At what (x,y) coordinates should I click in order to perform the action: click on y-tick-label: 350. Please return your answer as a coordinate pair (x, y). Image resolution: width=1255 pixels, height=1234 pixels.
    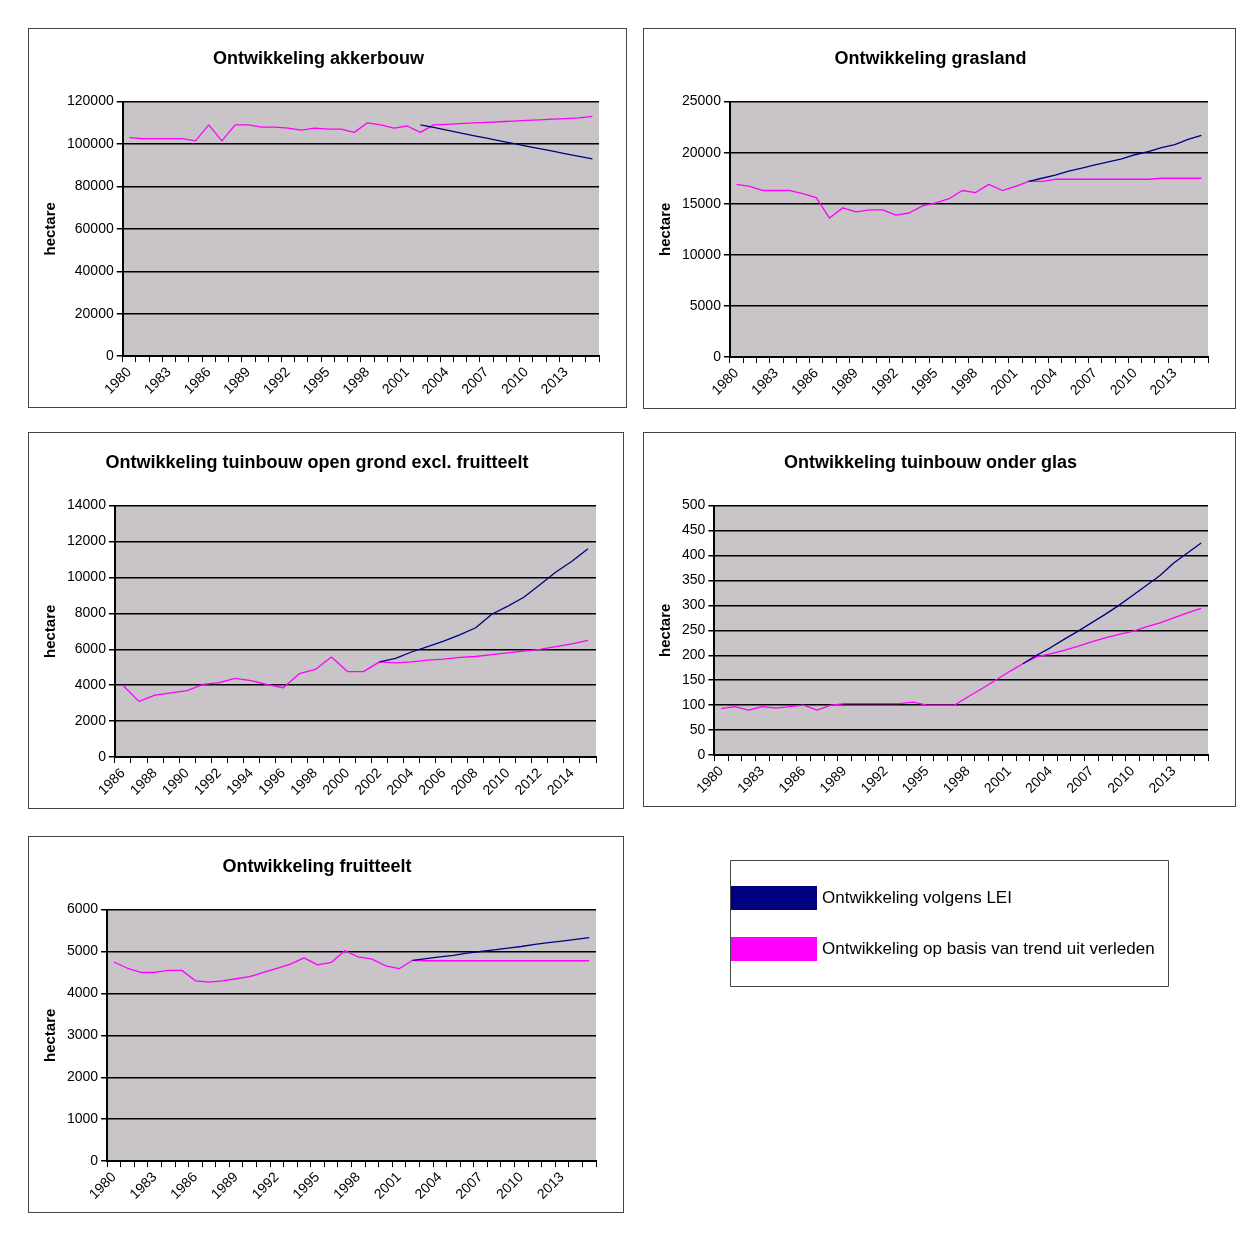
    Looking at the image, I should click on (694, 579).